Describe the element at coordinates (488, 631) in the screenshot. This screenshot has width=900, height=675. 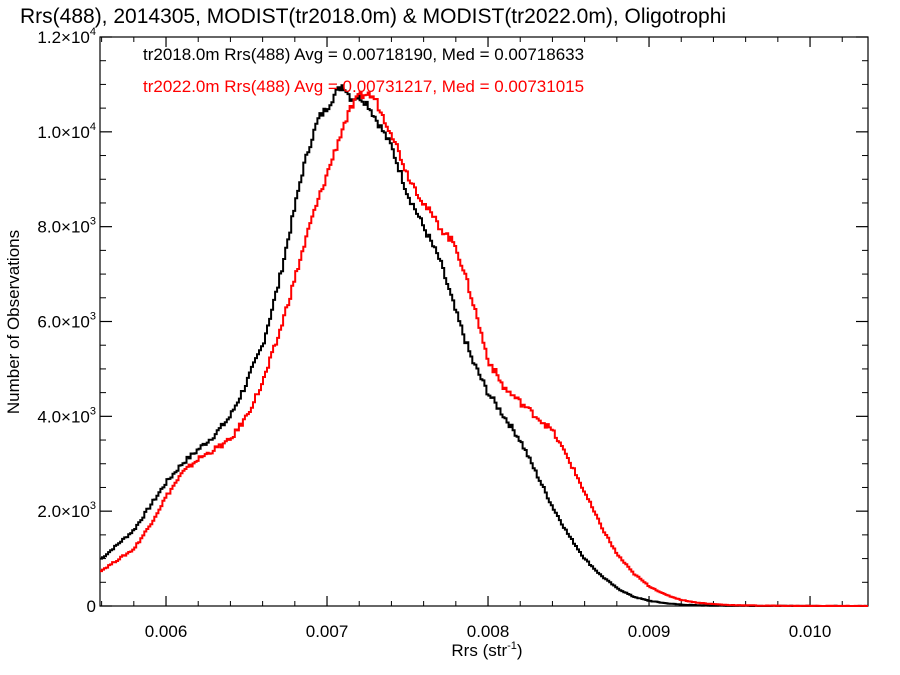
I see `x-tick-label: 0.008` at that location.